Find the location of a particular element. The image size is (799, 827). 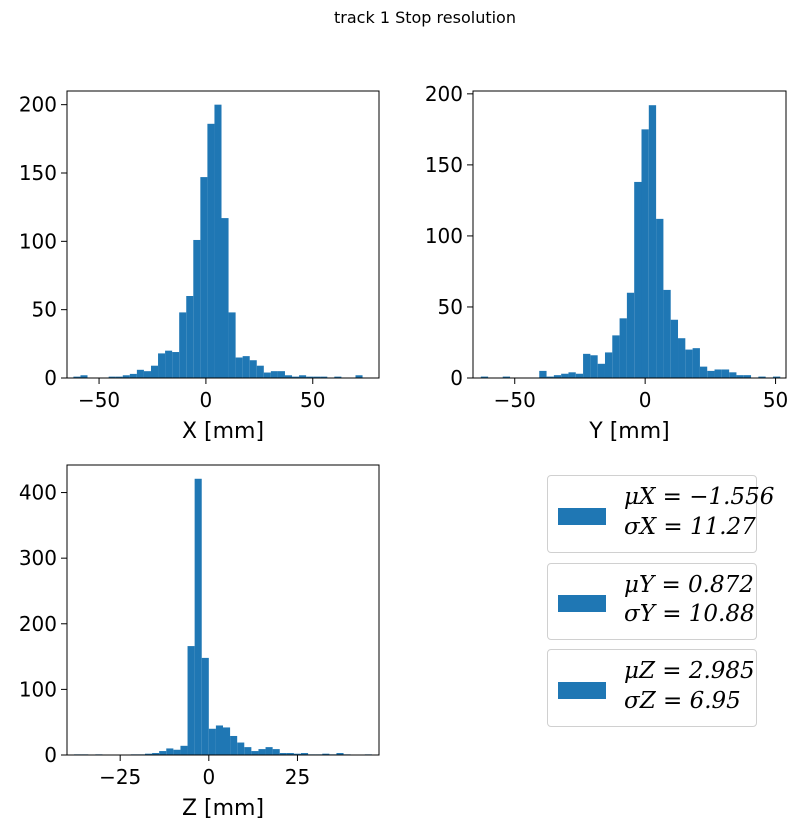

legend-x-swatch is located at coordinates (582, 516).